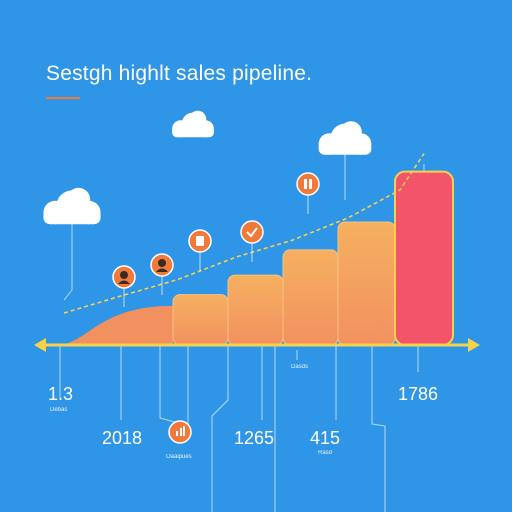  What do you see at coordinates (193, 124) in the screenshot?
I see `cloud-top` at bounding box center [193, 124].